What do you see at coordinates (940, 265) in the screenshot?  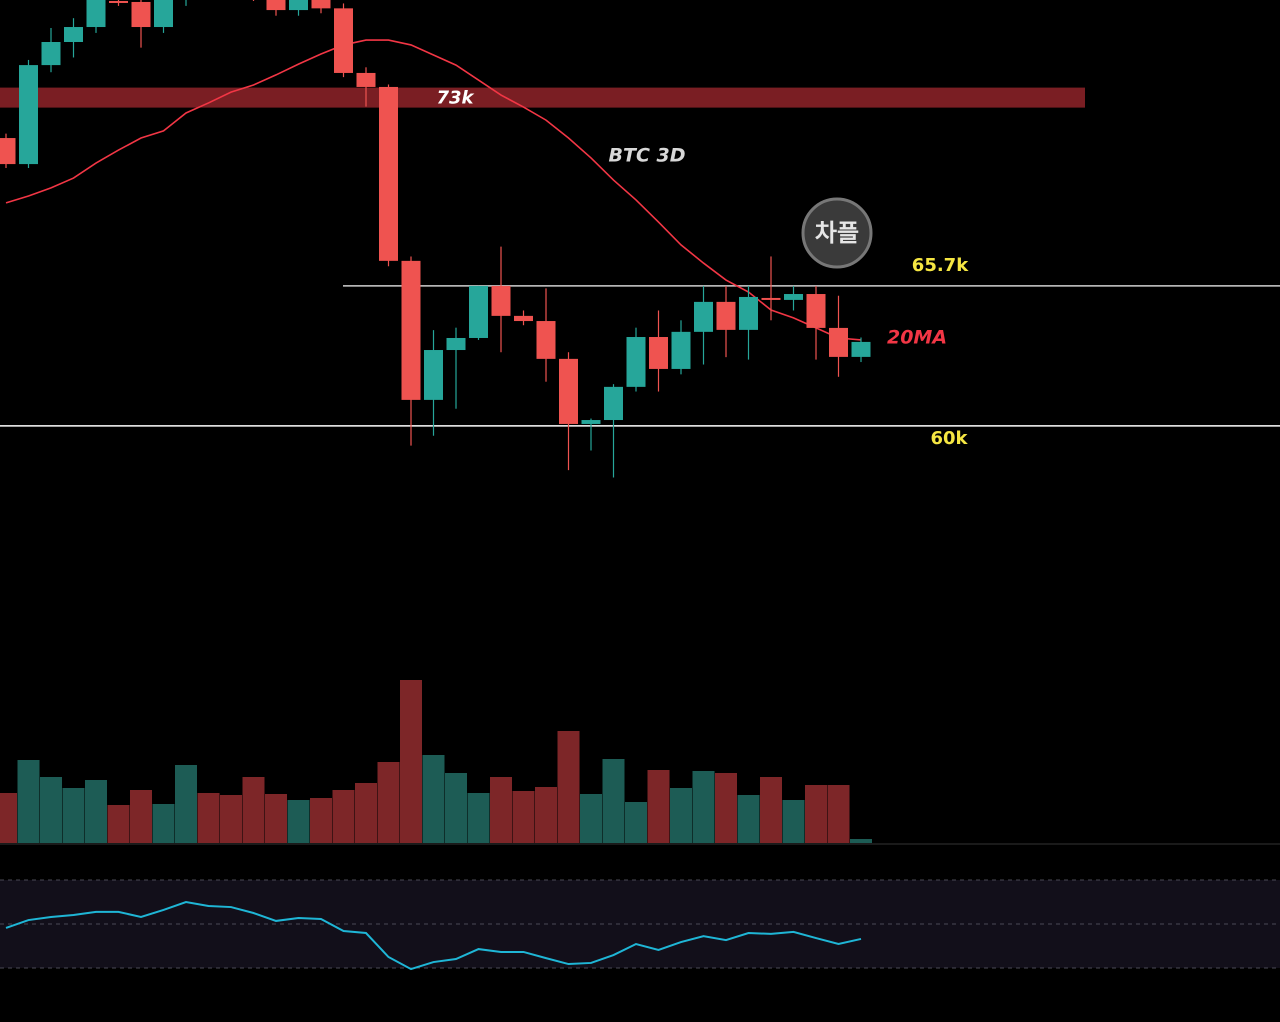 I see `level-label: 65.7k` at bounding box center [940, 265].